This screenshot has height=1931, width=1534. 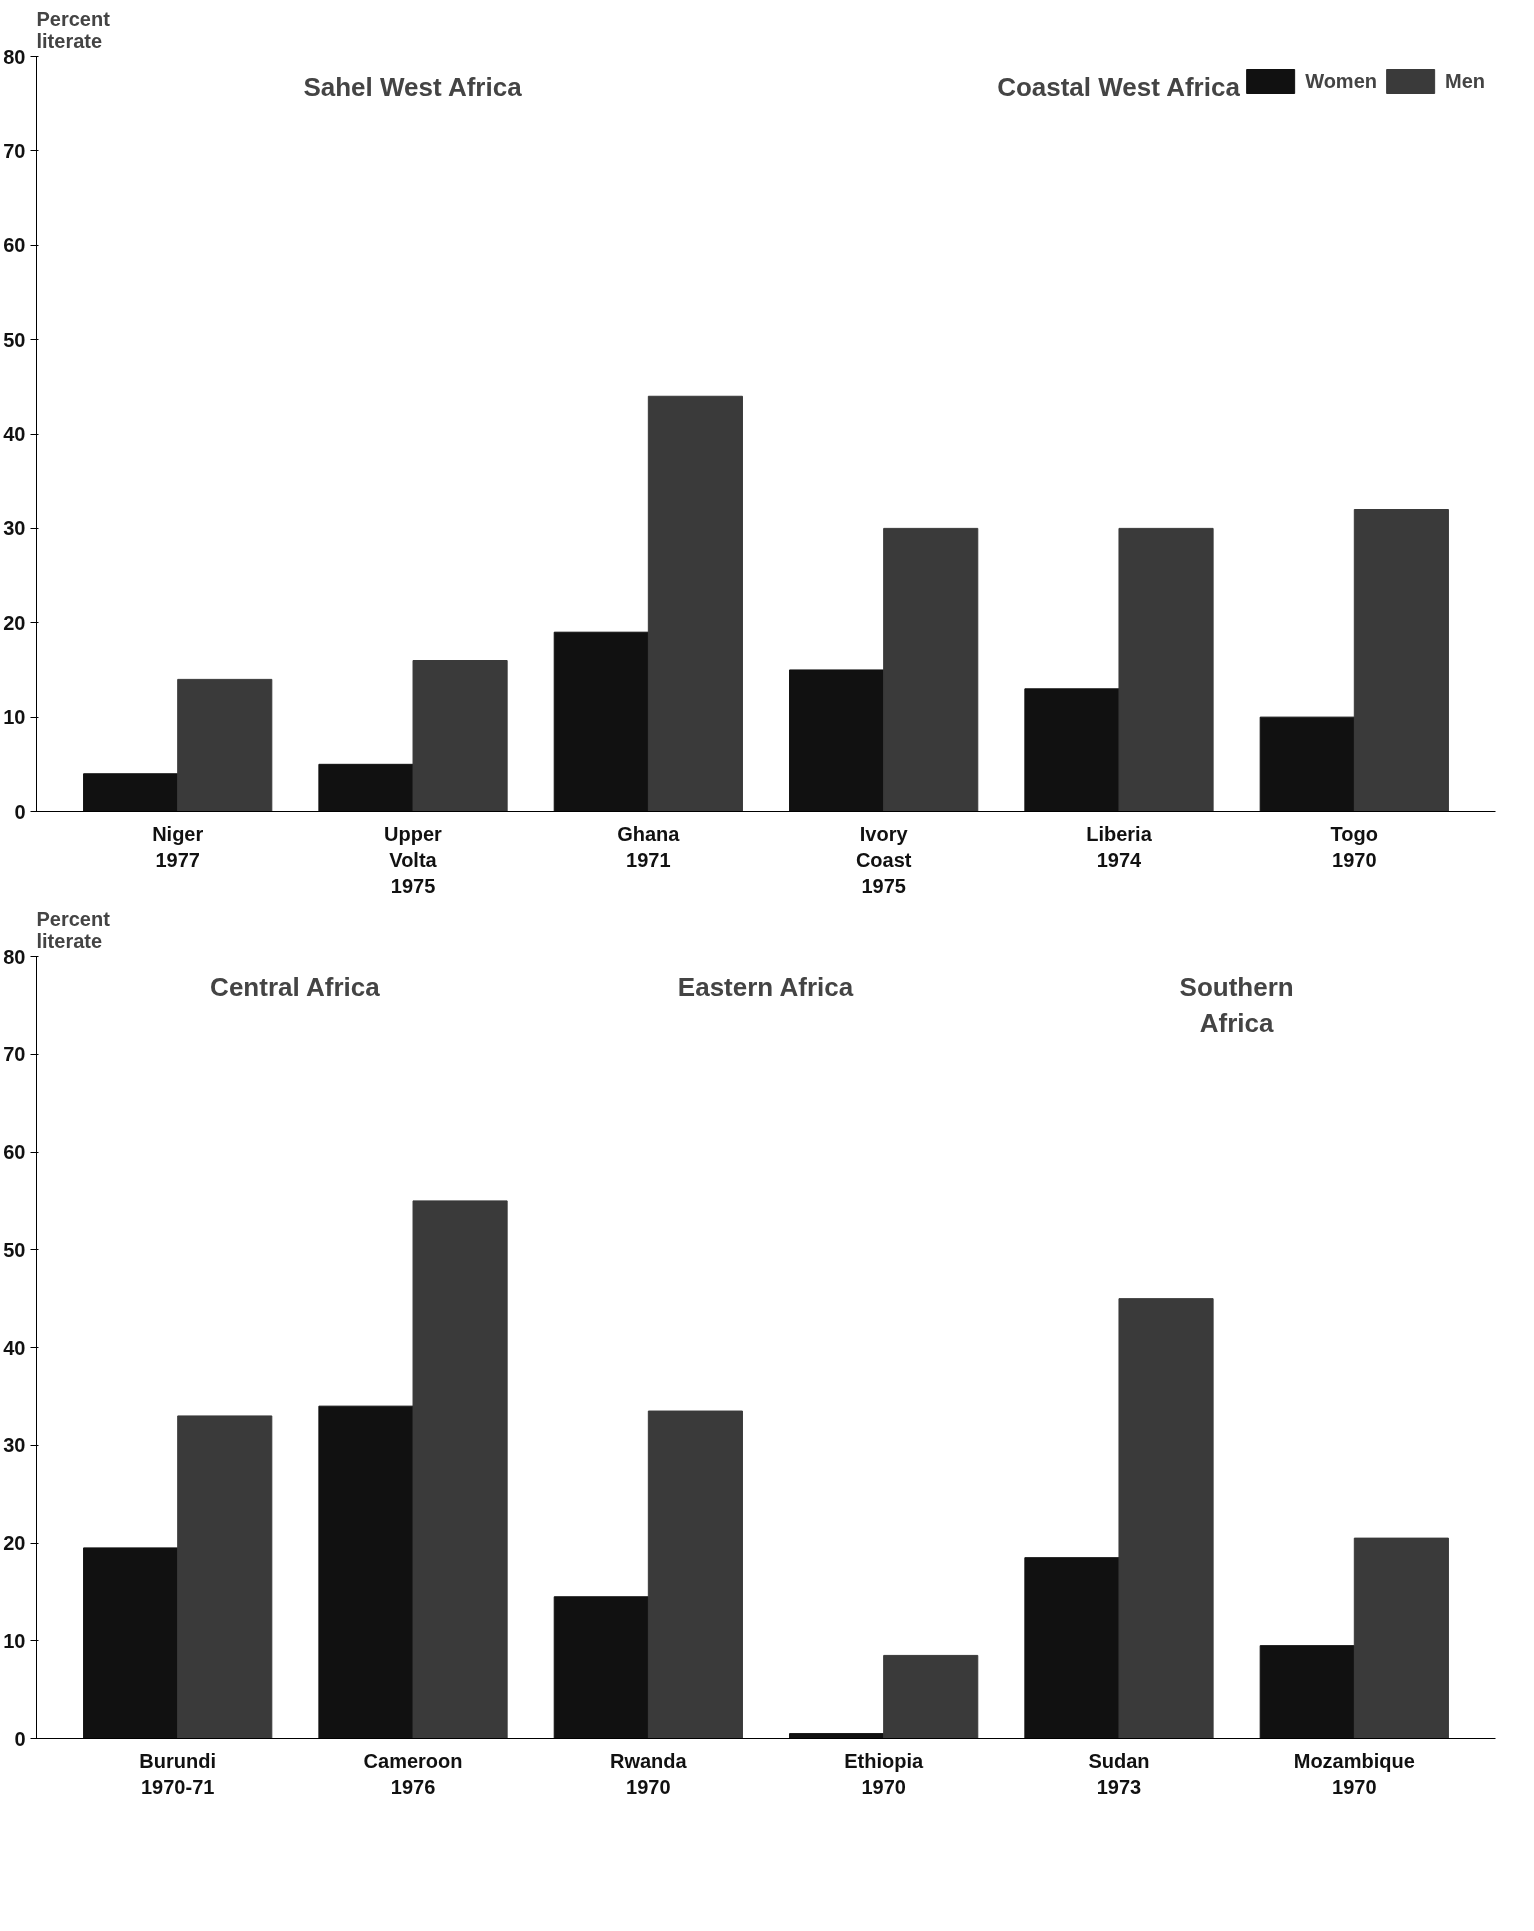 What do you see at coordinates (1341, 81) in the screenshot?
I see `legend-label: Women` at bounding box center [1341, 81].